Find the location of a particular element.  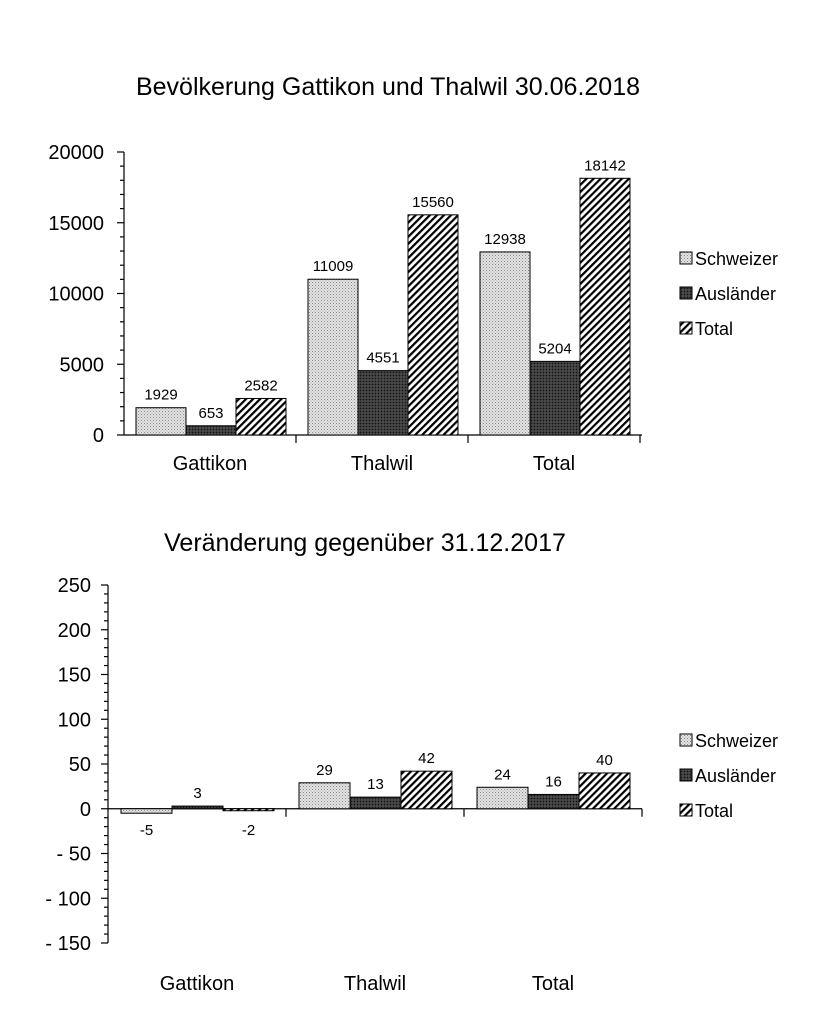

population-legend-label-total: Total is located at coordinates (714, 329).